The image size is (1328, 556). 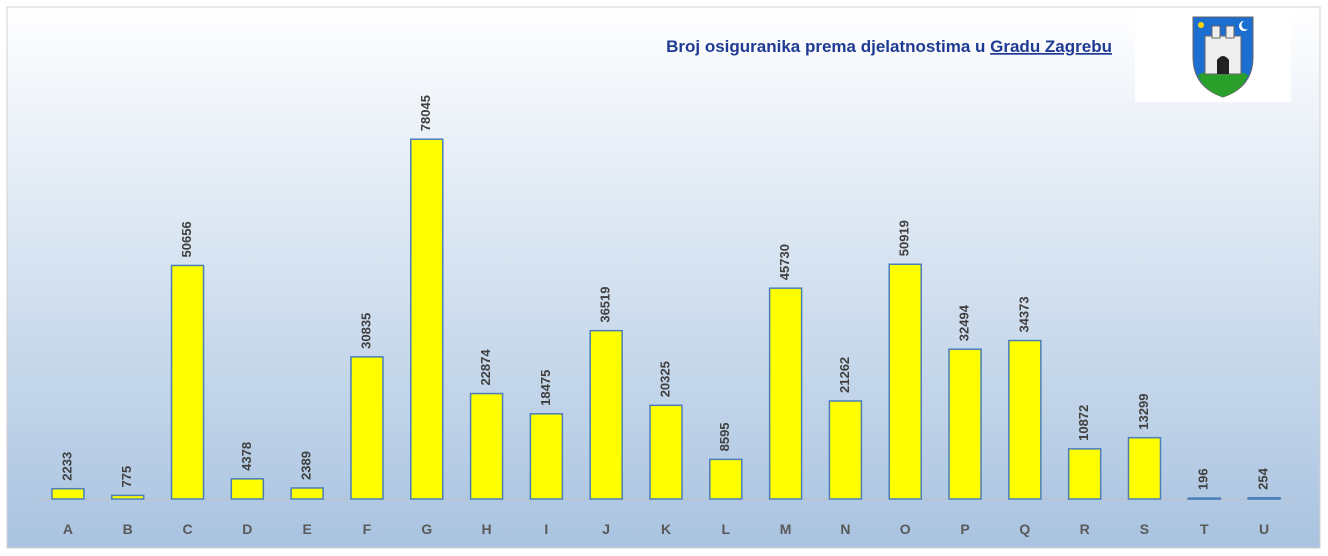 What do you see at coordinates (126, 477) in the screenshot?
I see `value-label: 775` at bounding box center [126, 477].